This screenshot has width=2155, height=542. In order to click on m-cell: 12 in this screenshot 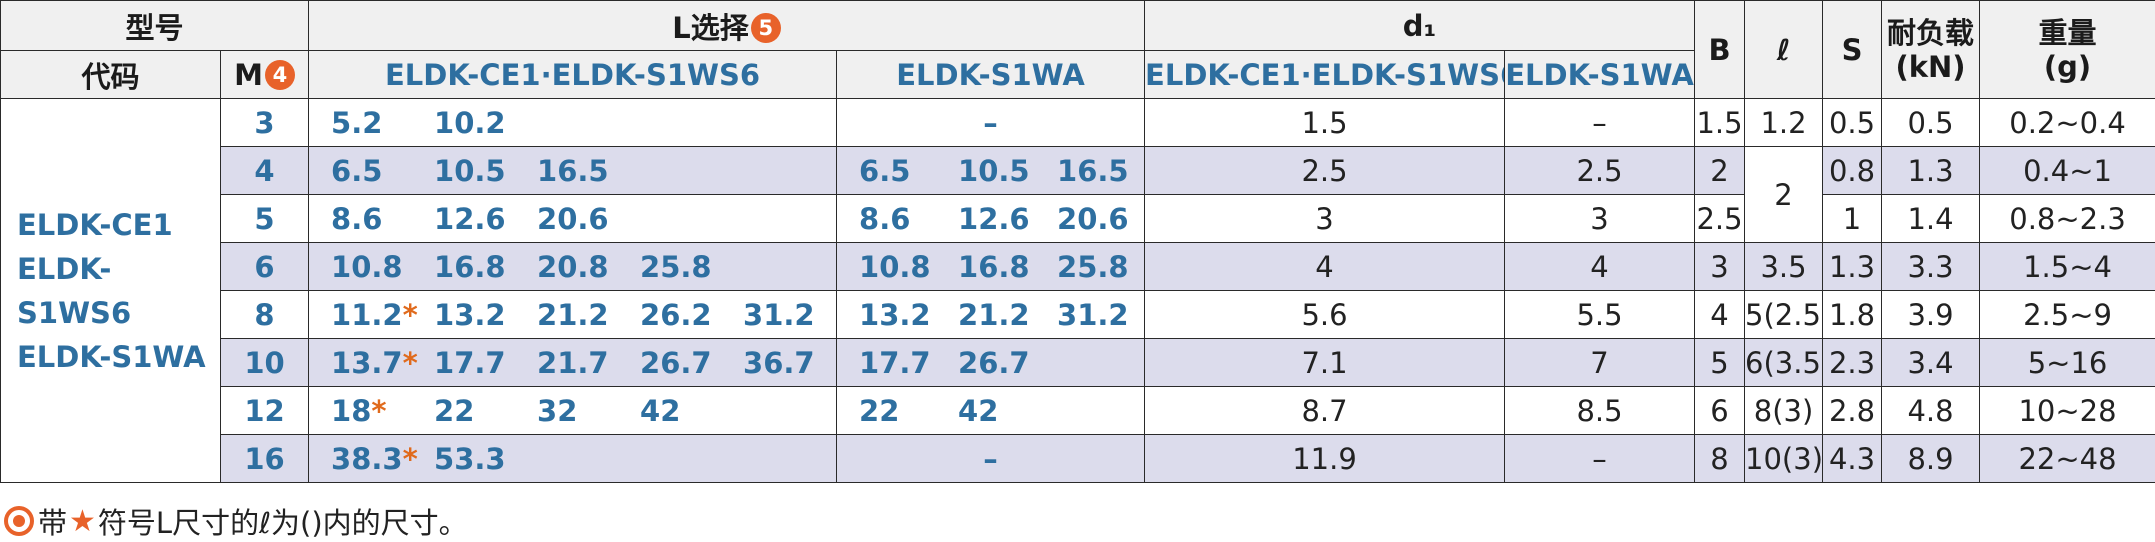, I will do `click(265, 411)`.